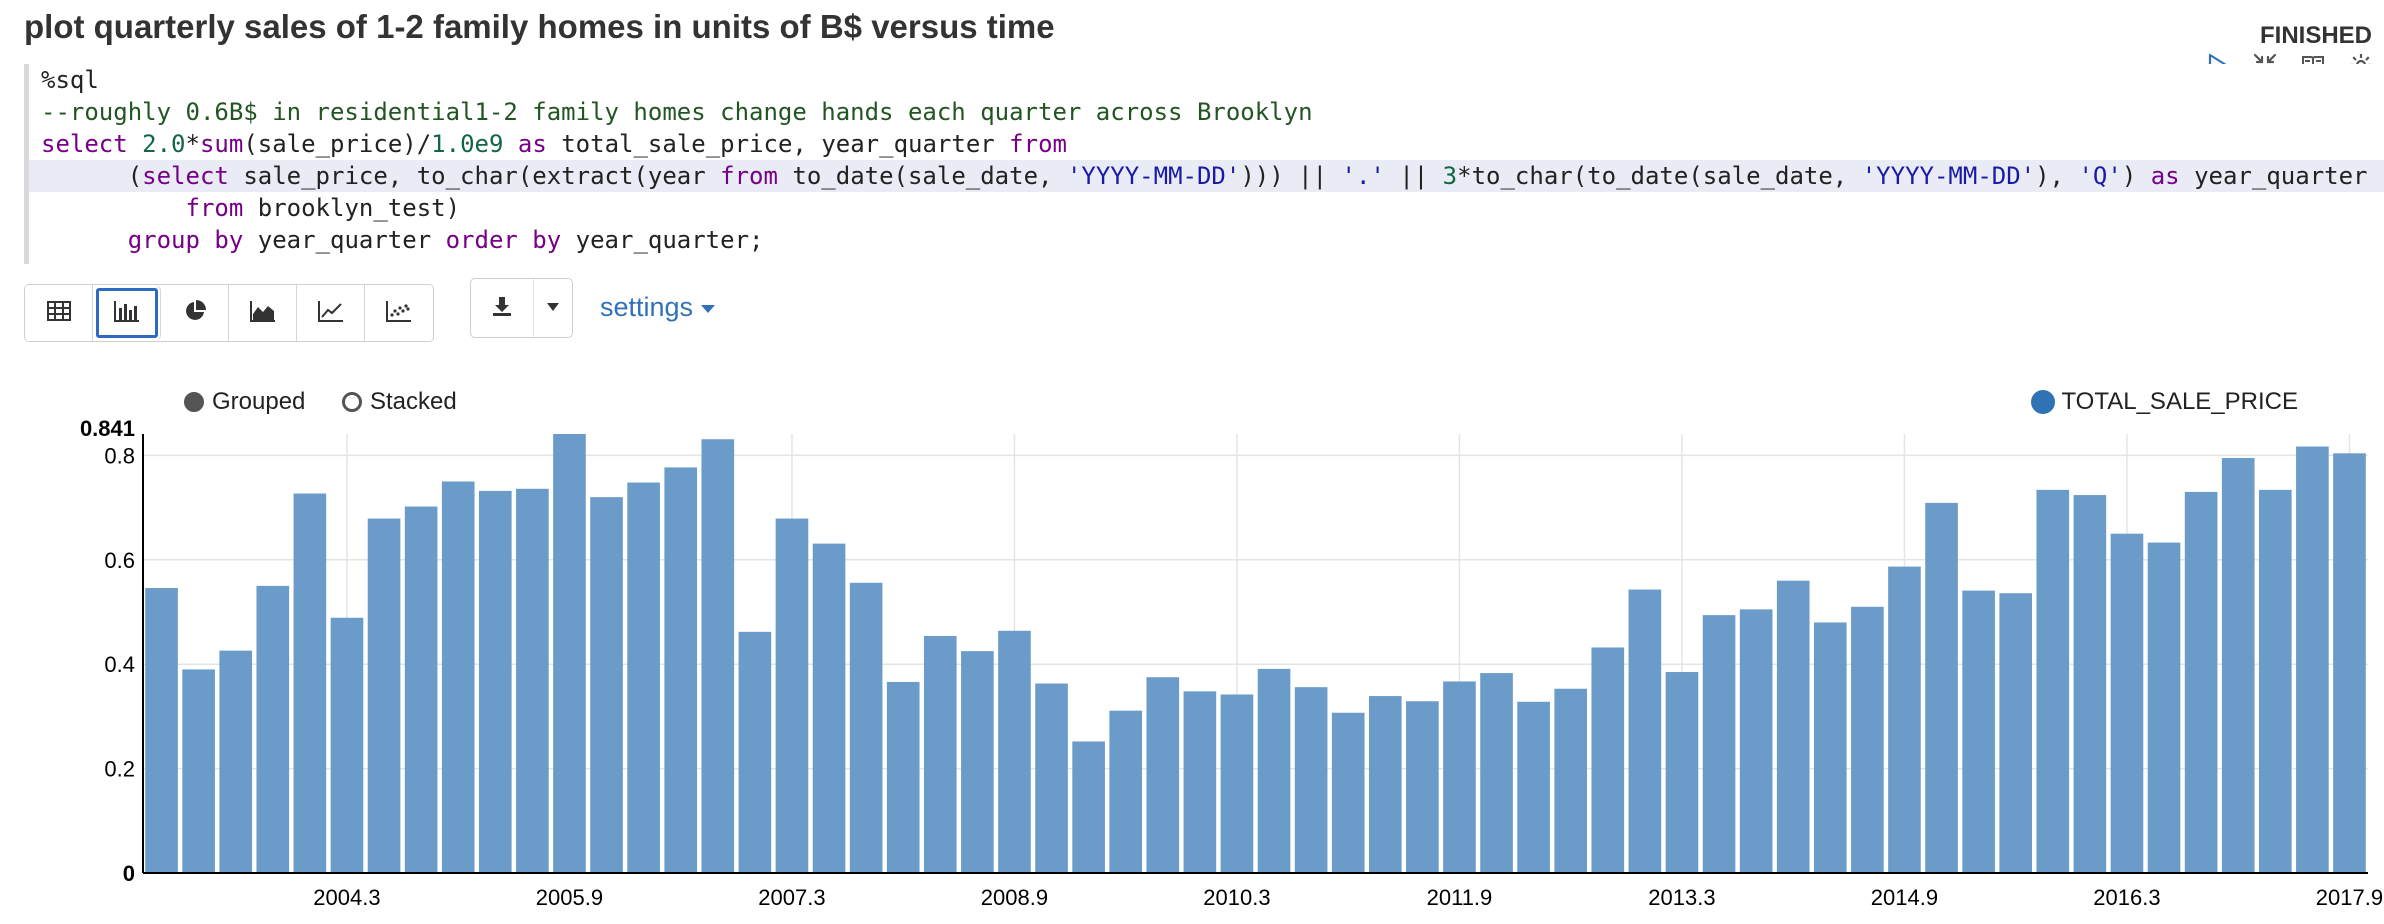 This screenshot has height=924, width=2384. I want to click on table-icon, so click(58, 313).